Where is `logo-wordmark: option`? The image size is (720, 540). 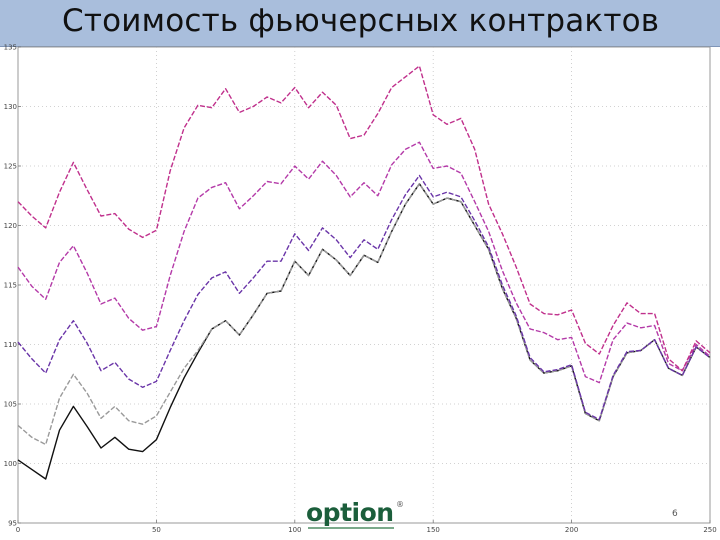
logo-wordmark: option is located at coordinates (350, 512).